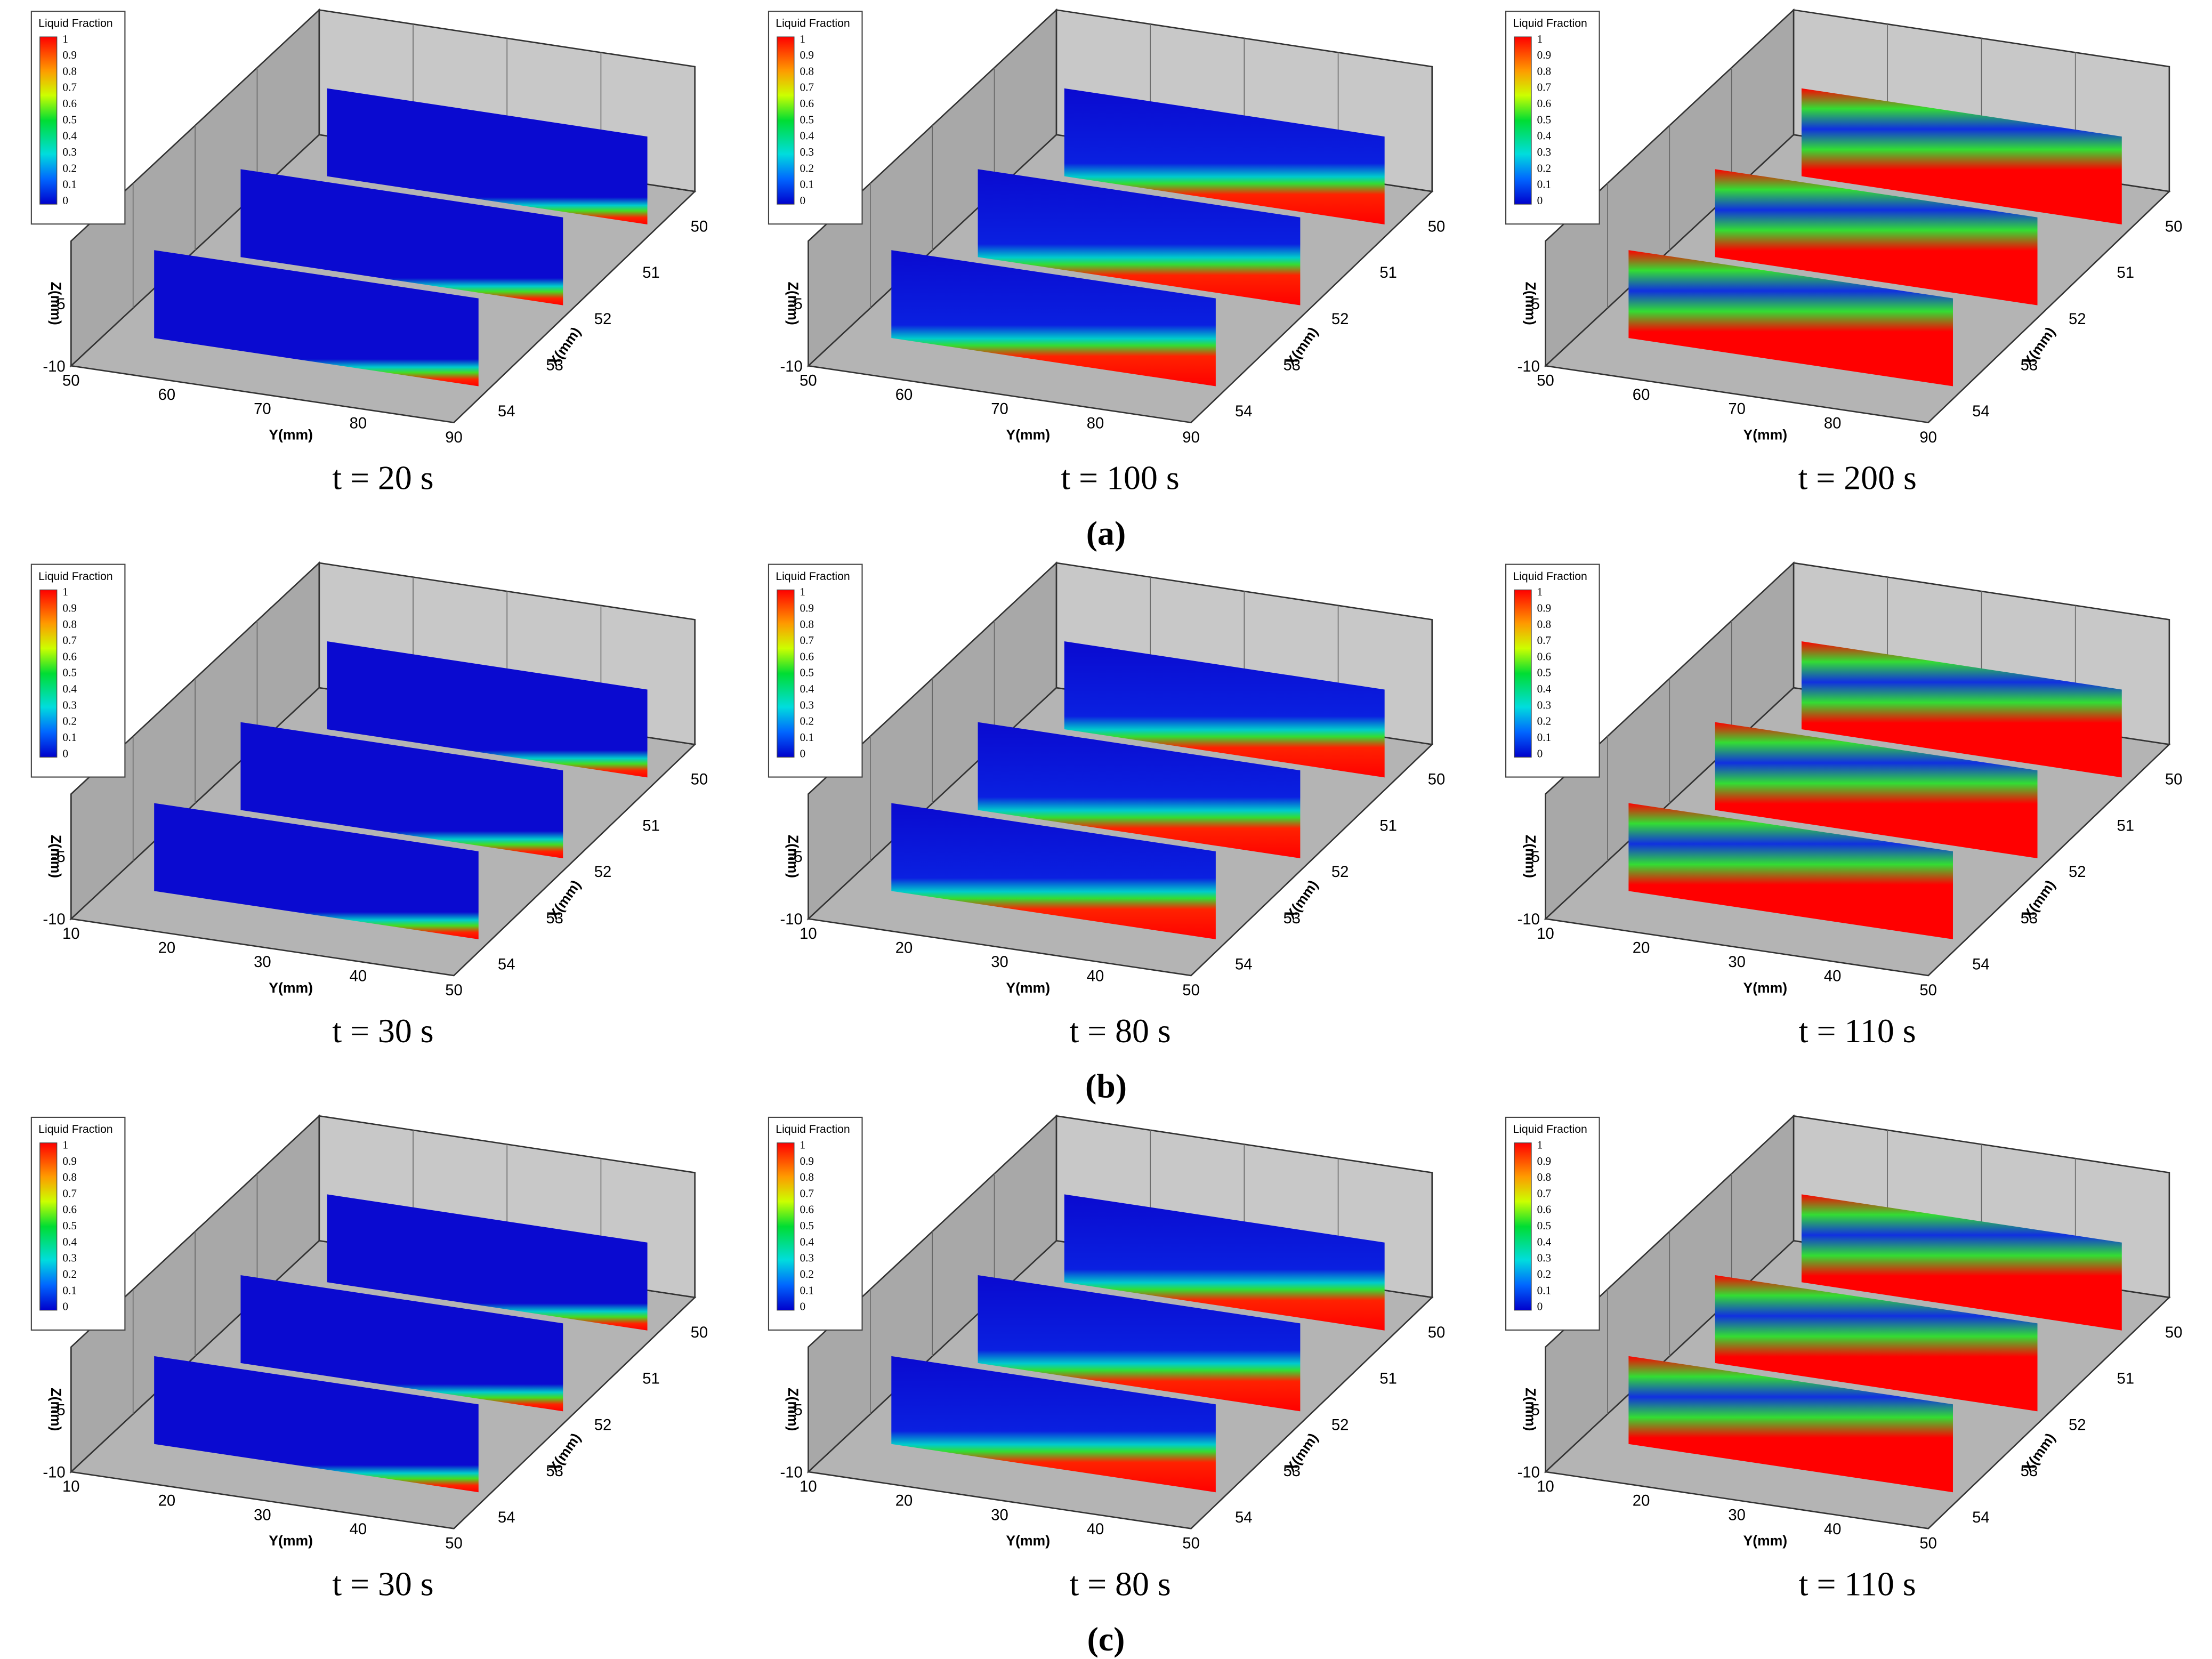 The image size is (2212, 1659). What do you see at coordinates (1857, 1031) in the screenshot?
I see `caption: t = 110 s` at bounding box center [1857, 1031].